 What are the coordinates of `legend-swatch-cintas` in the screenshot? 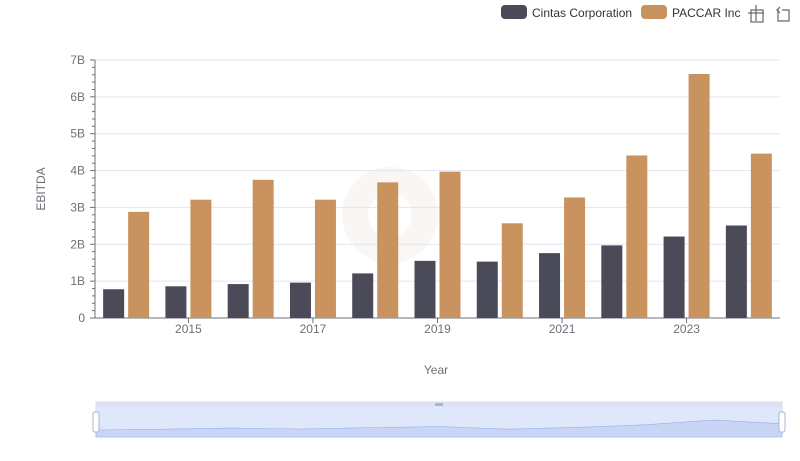 It's located at (514, 12).